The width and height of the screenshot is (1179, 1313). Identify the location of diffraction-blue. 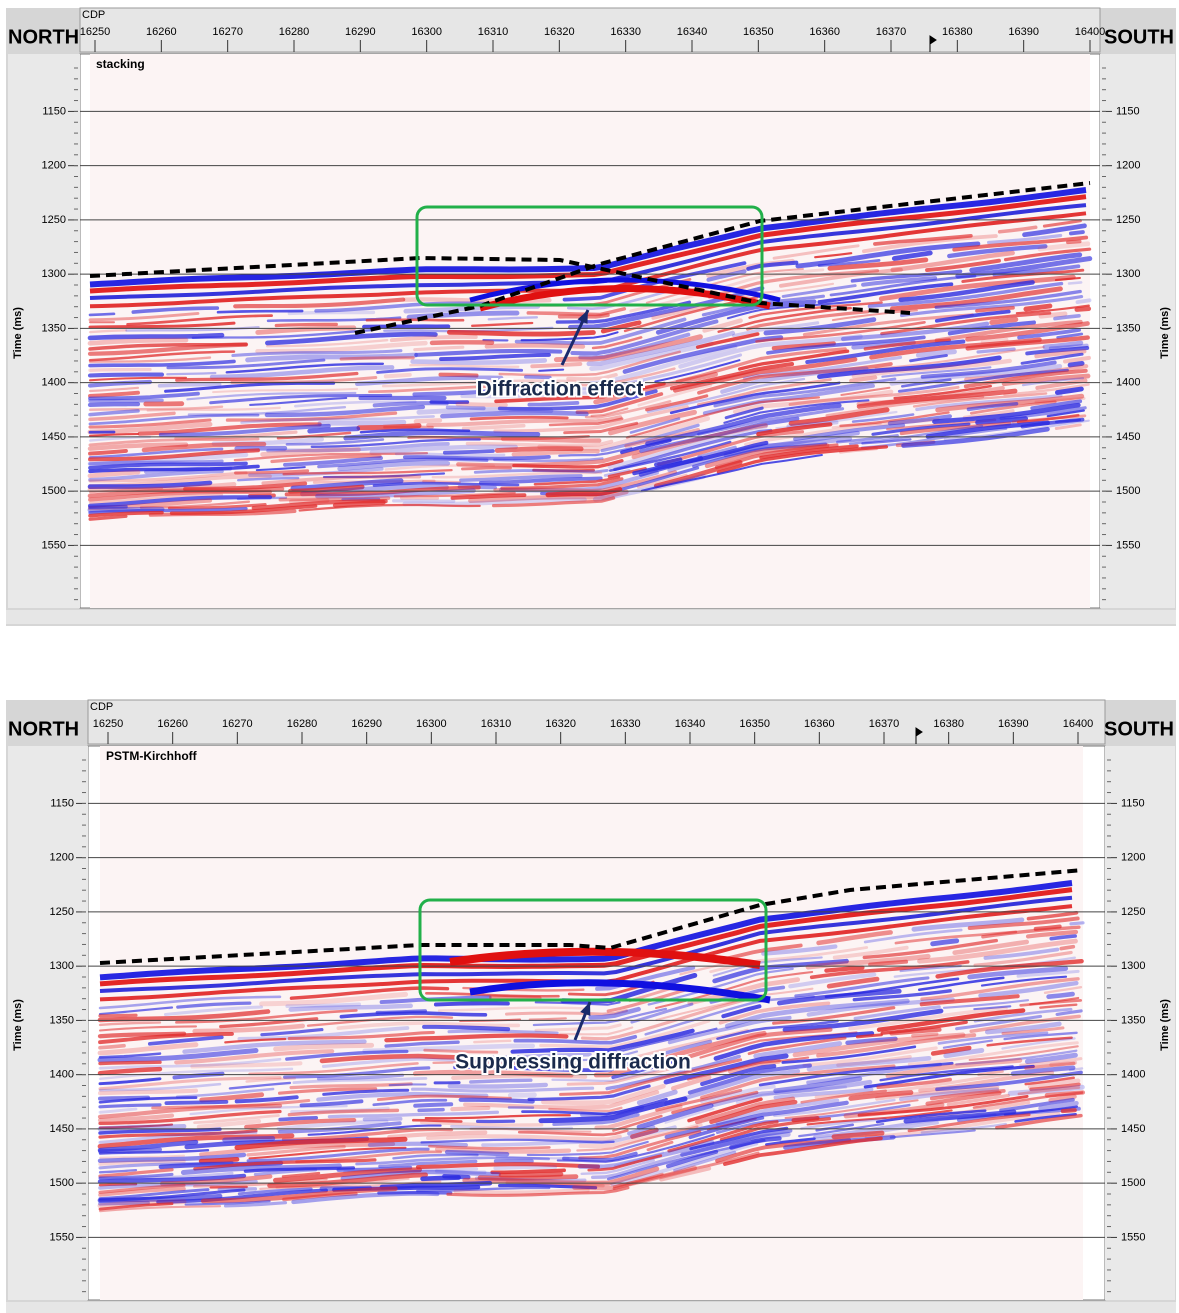
(625, 290).